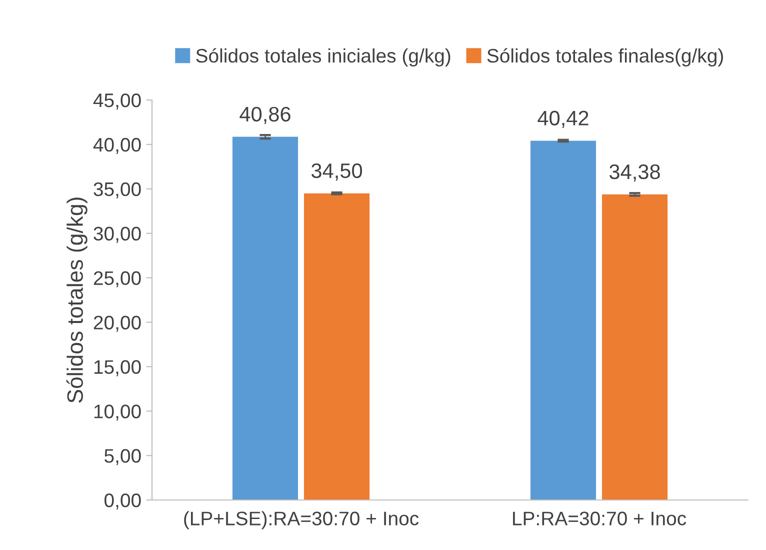 The image size is (766, 550). I want to click on y-tick-label: 5,00, so click(122, 457).